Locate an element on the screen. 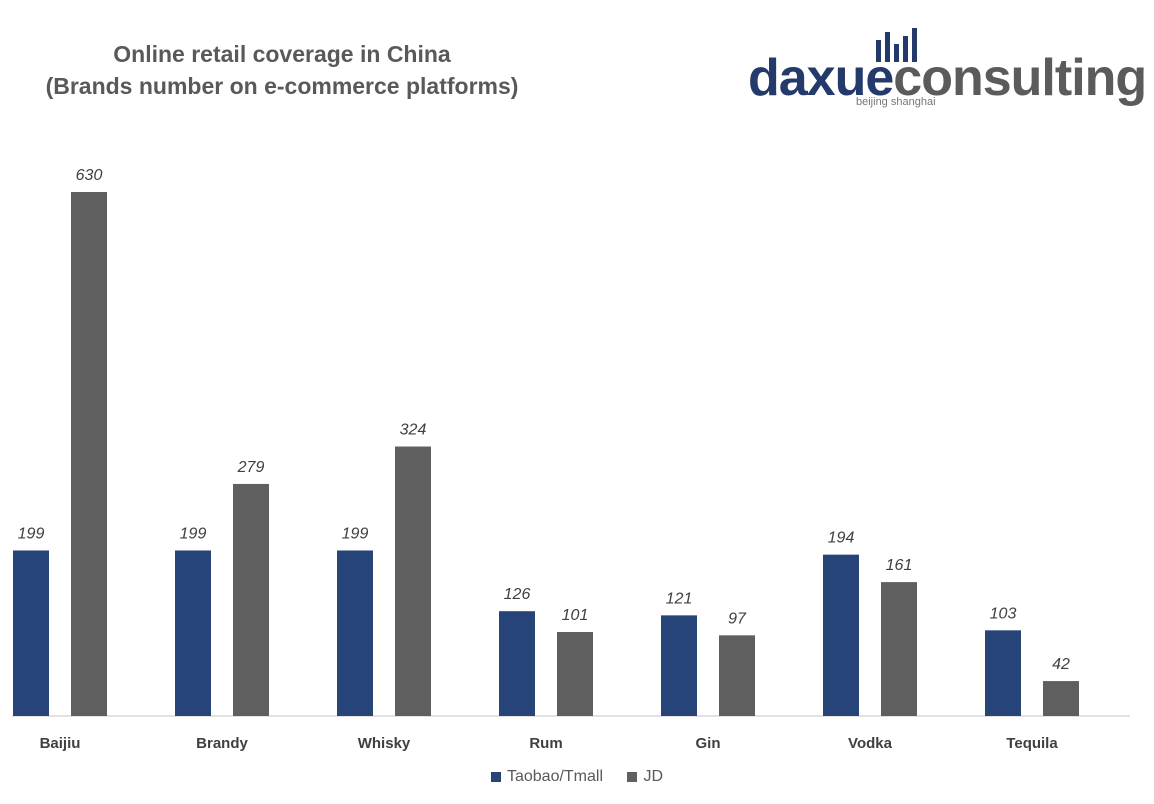 The image size is (1154, 804). legend: Taobao/Tmall JD is located at coordinates (577, 777).